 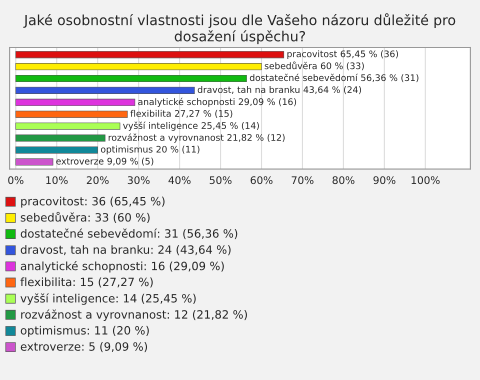 I want to click on text: vyšší inteligence: 14 (25,45 %), so click(x=108, y=299).